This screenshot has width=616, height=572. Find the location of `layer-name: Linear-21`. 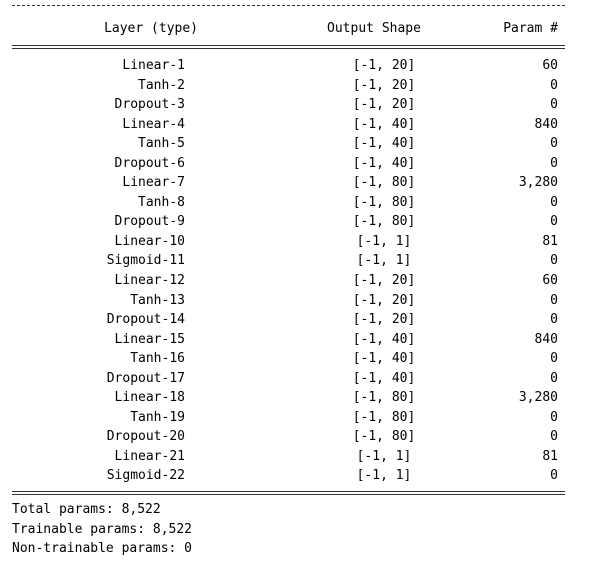

layer-name: Linear-21 is located at coordinates (149, 456).